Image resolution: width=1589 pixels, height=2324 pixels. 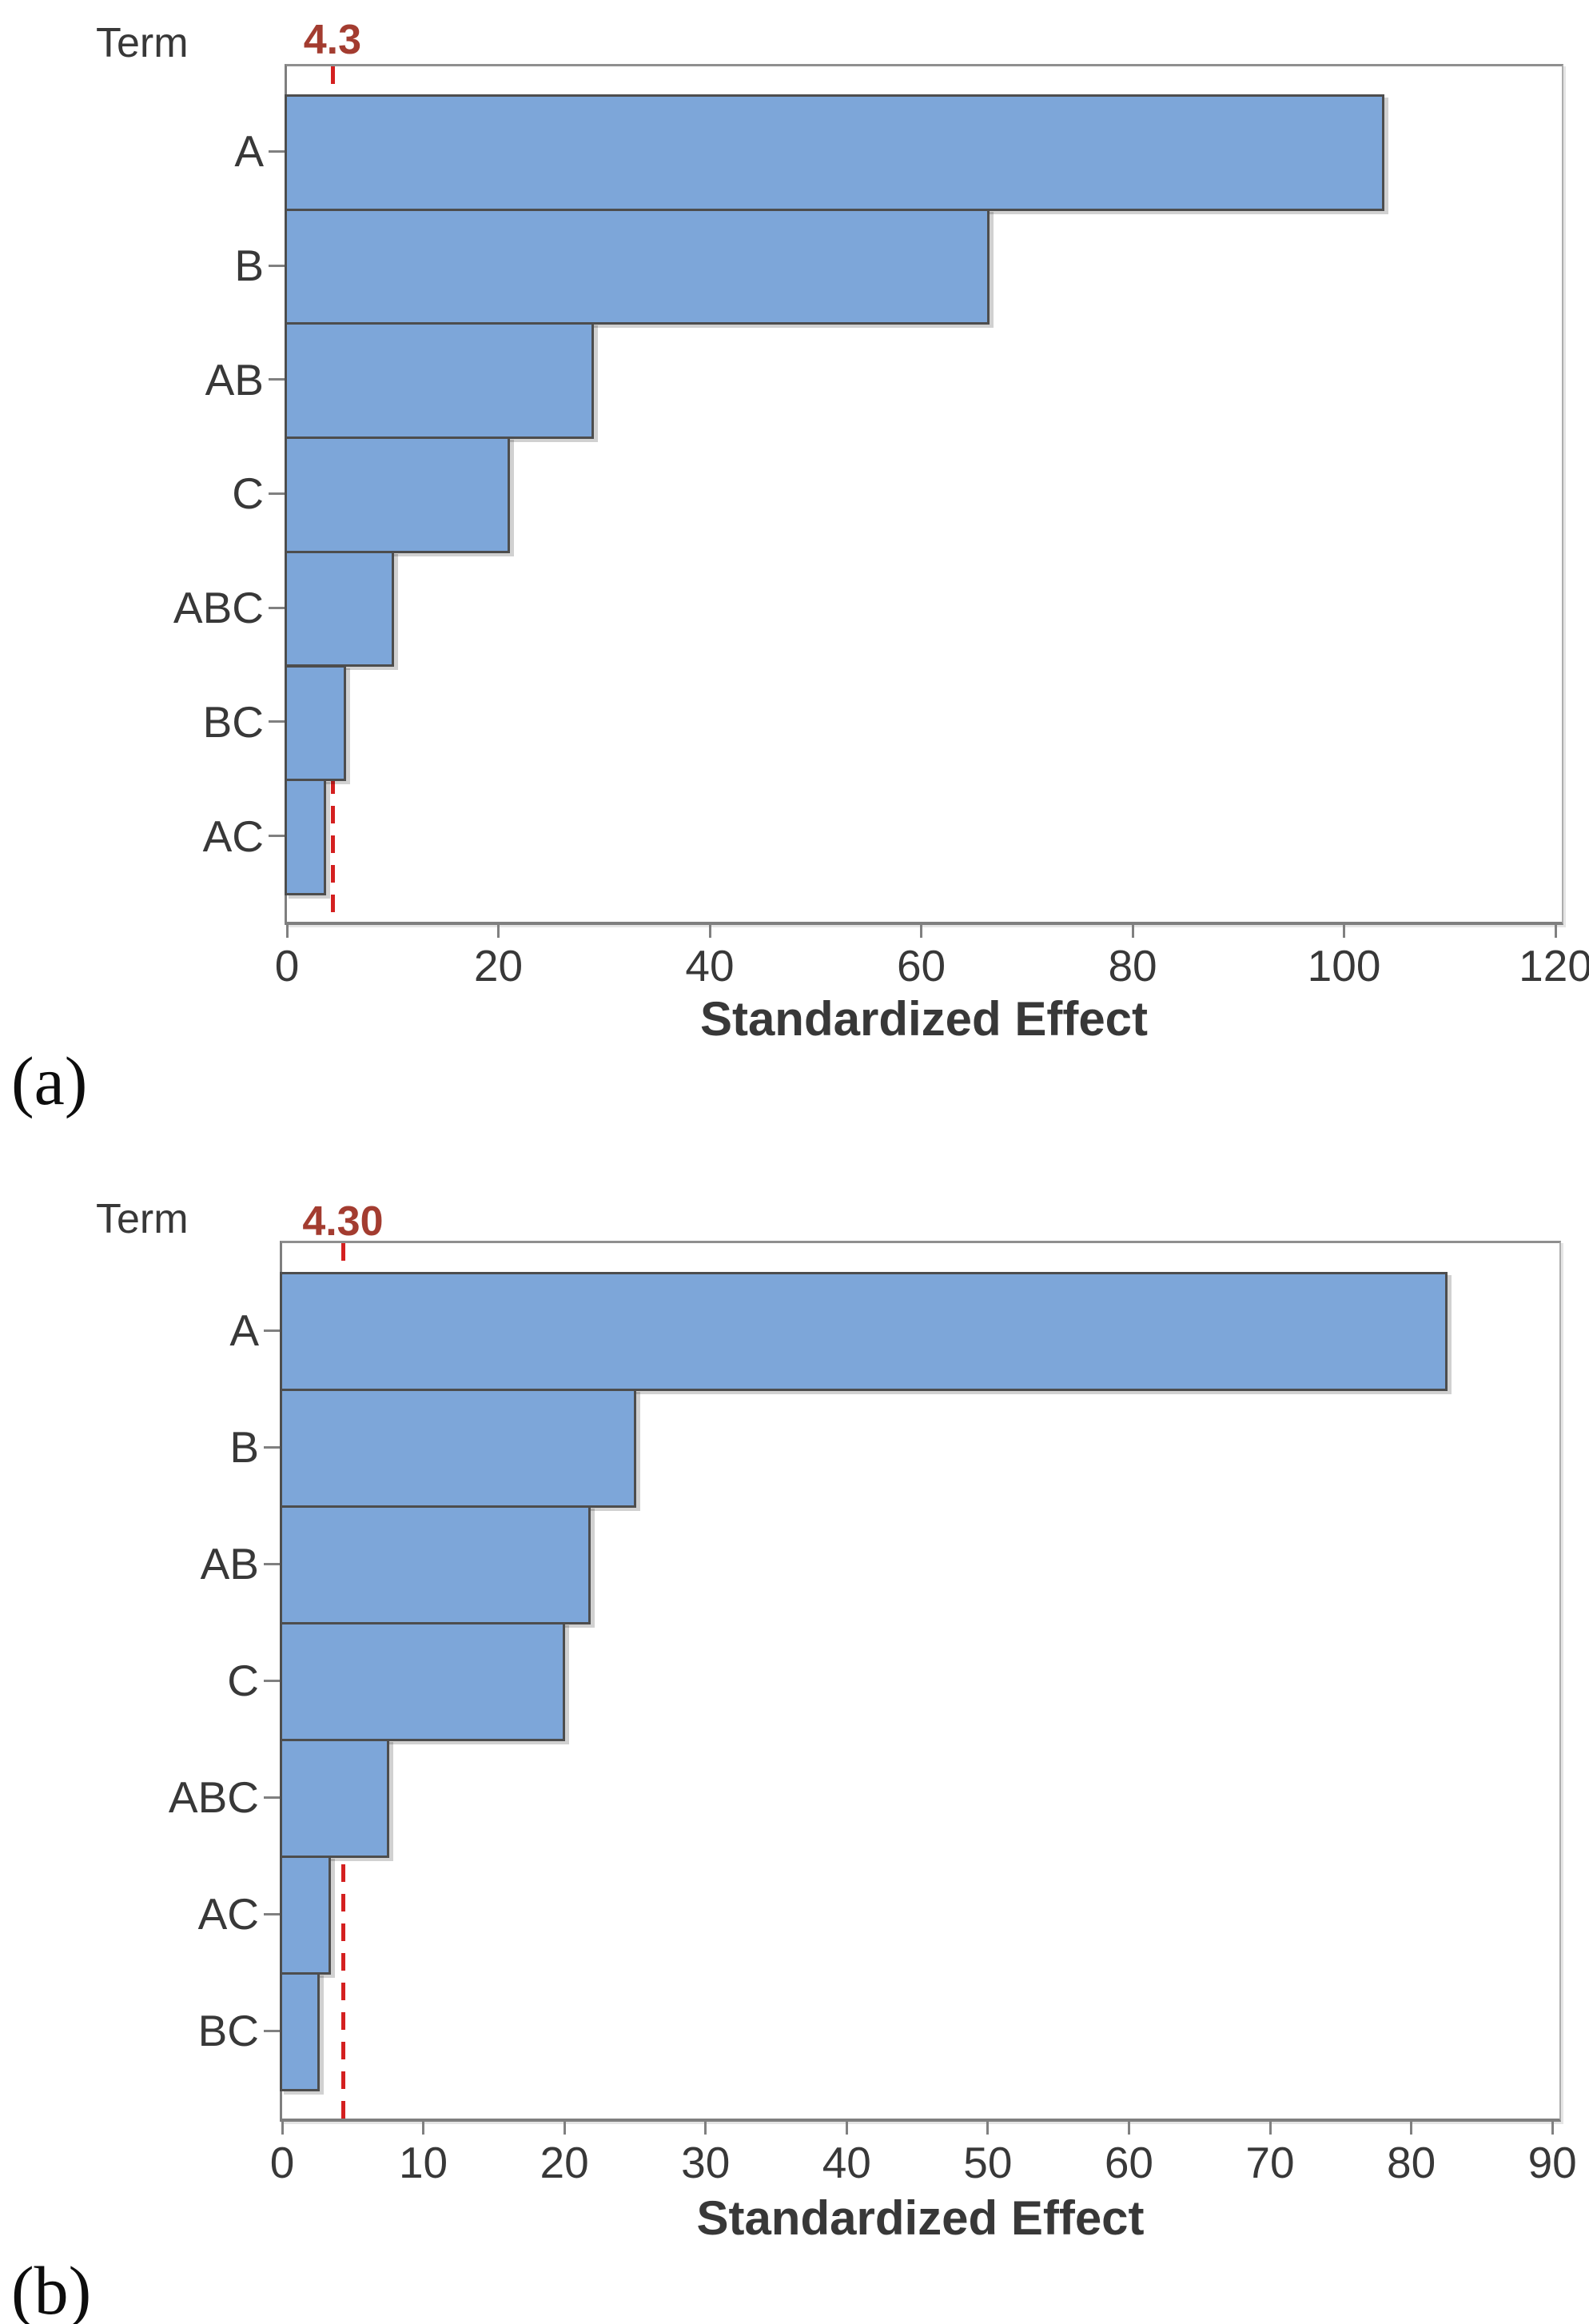 What do you see at coordinates (988, 2162) in the screenshot?
I see `x-tick-label-50: 50` at bounding box center [988, 2162].